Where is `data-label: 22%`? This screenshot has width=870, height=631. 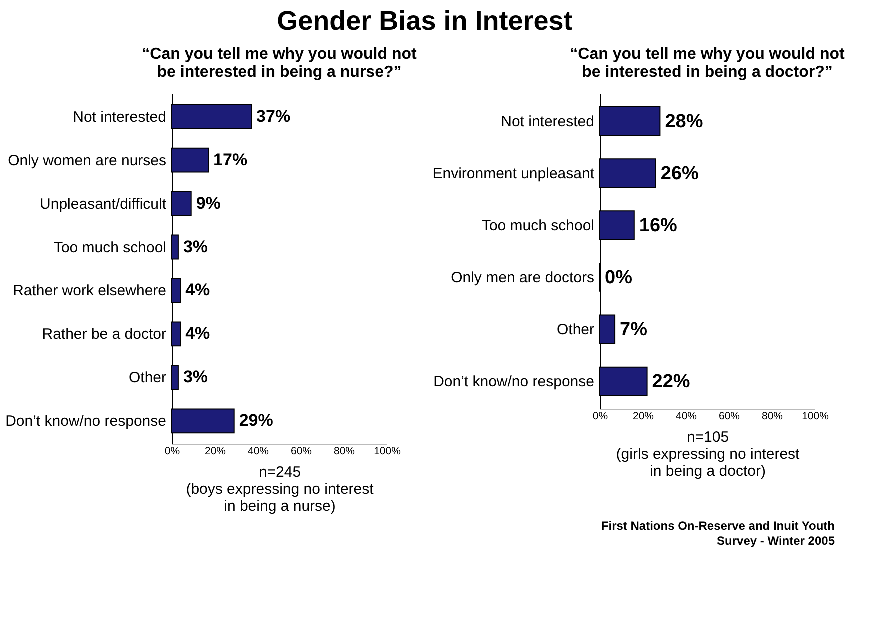 data-label: 22% is located at coordinates (671, 382).